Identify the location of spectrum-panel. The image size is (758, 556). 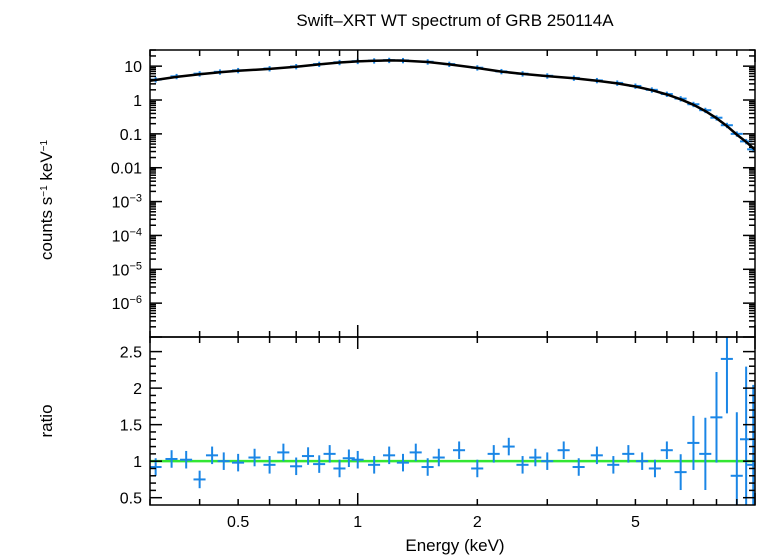
(452, 105).